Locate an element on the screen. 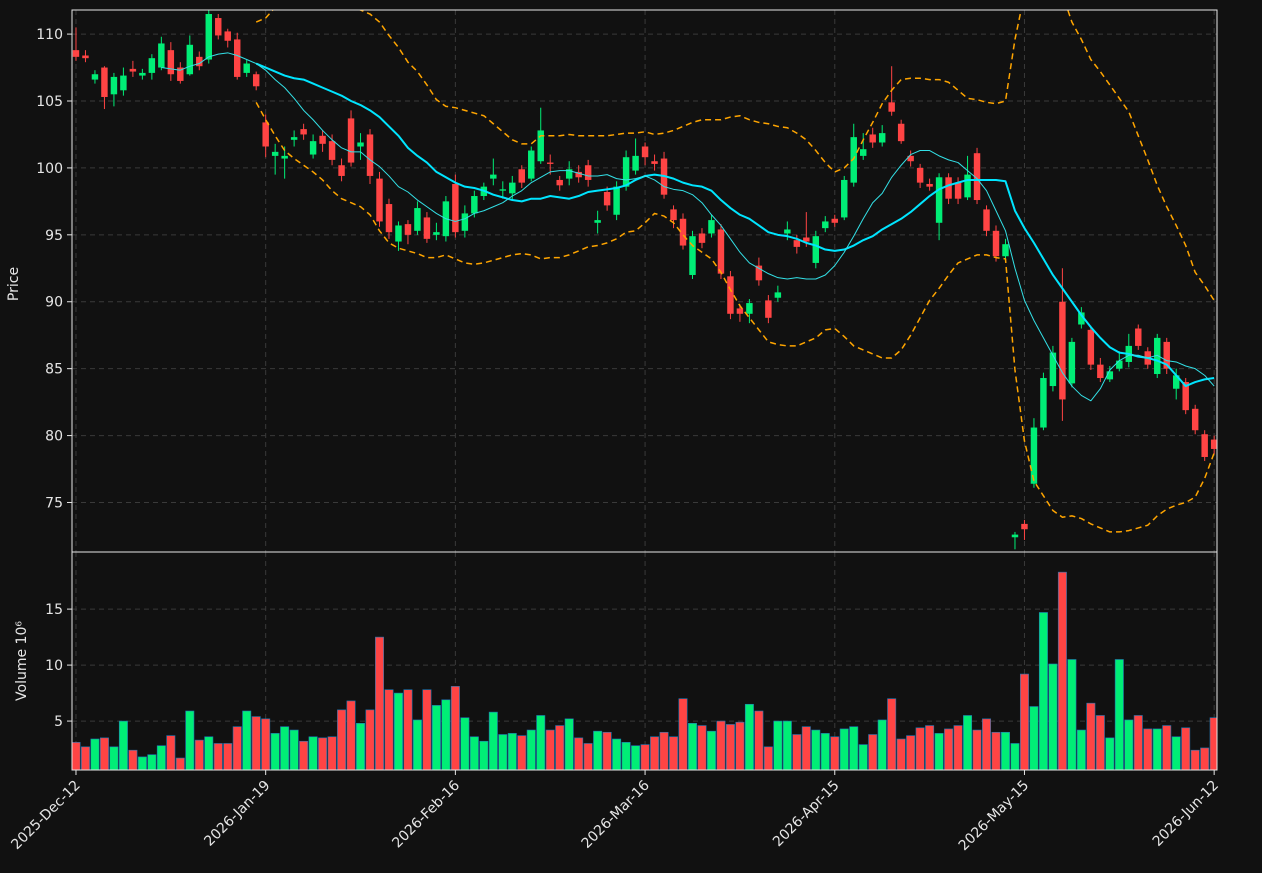  y-tick-label: 10 is located at coordinates (54, 666).